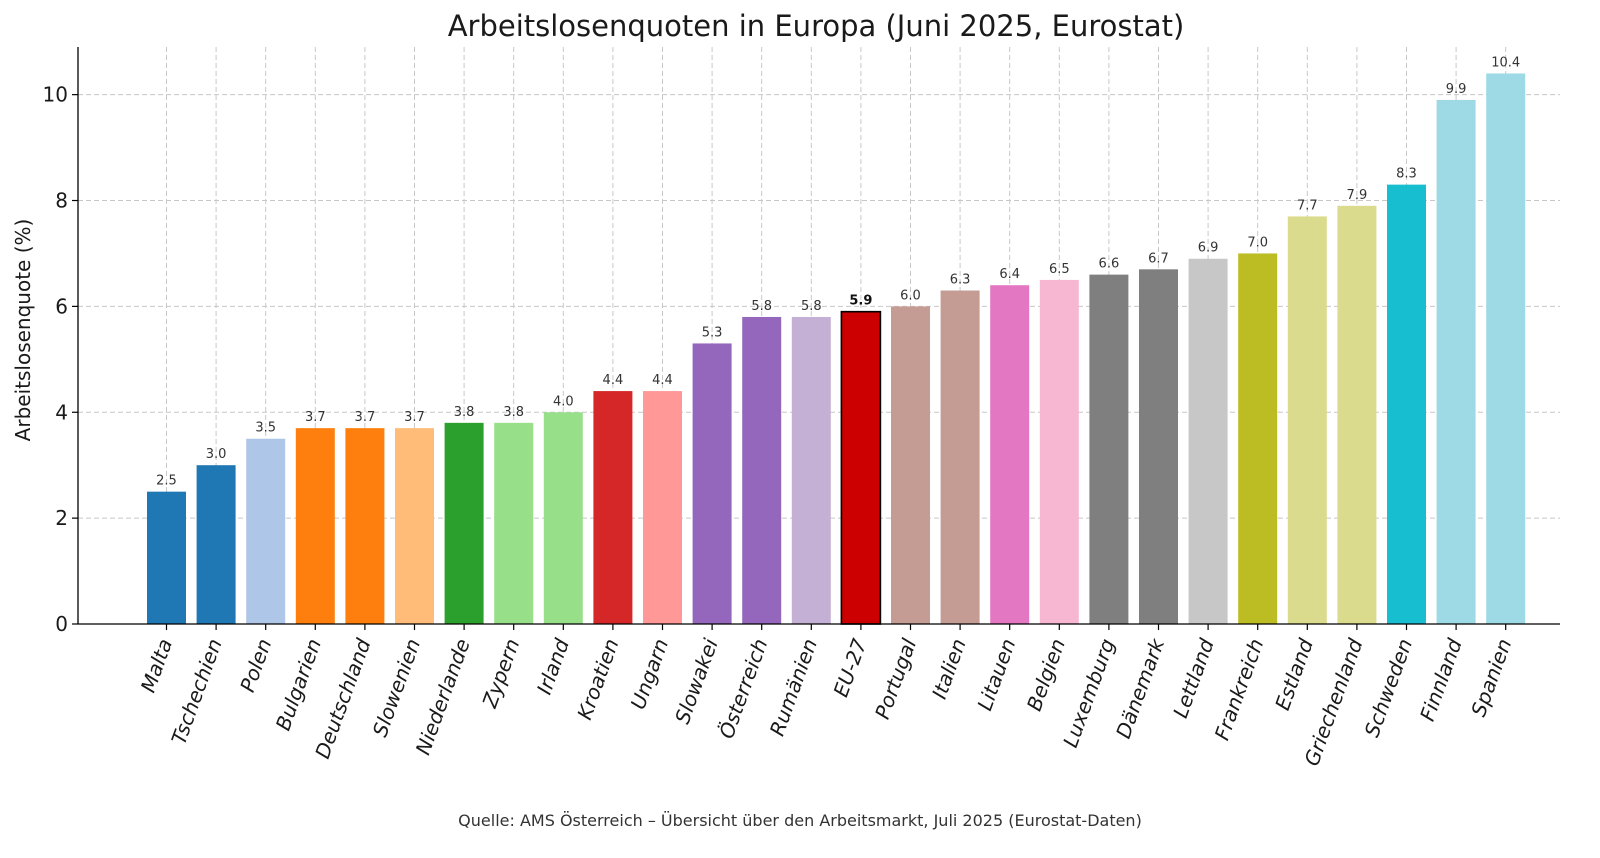 The height and width of the screenshot is (858, 1600). I want to click on bar-luxemburg, so click(1109, 449).